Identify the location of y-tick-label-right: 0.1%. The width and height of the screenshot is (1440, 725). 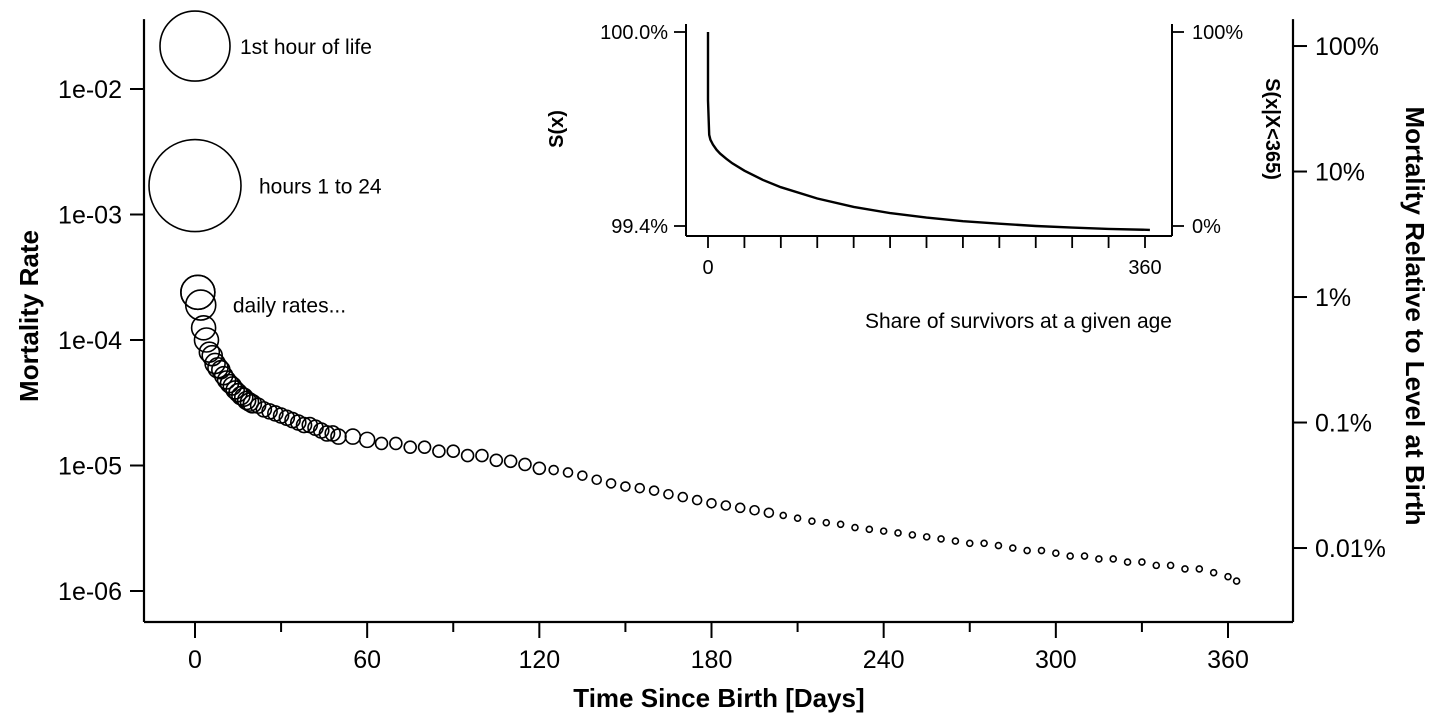
(1343, 424).